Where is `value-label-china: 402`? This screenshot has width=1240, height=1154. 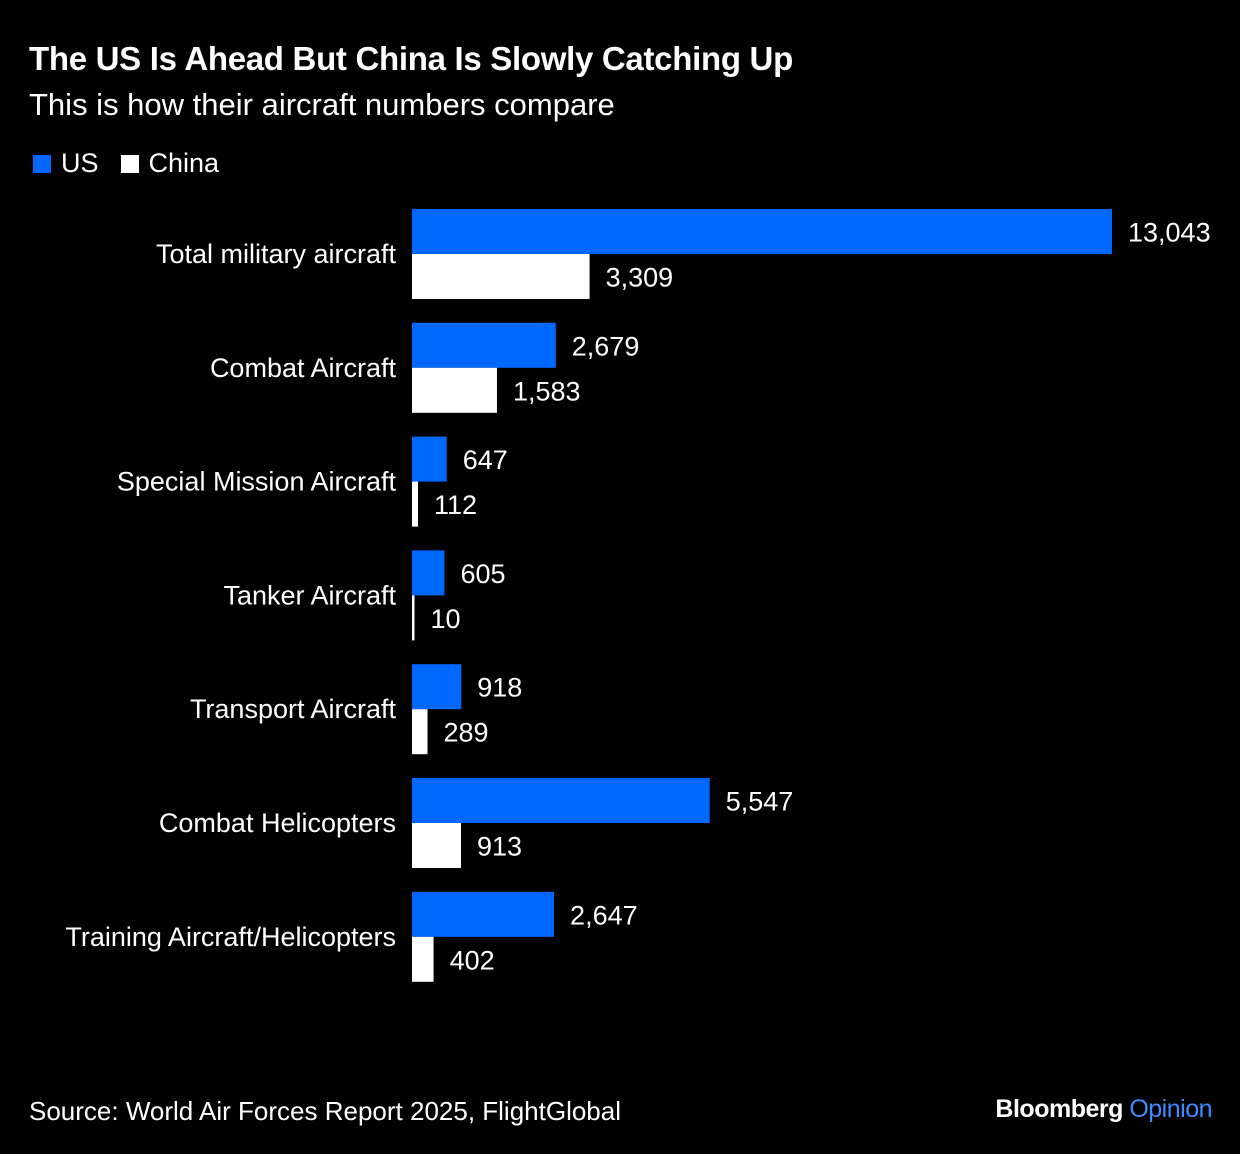 value-label-china: 402 is located at coordinates (472, 960).